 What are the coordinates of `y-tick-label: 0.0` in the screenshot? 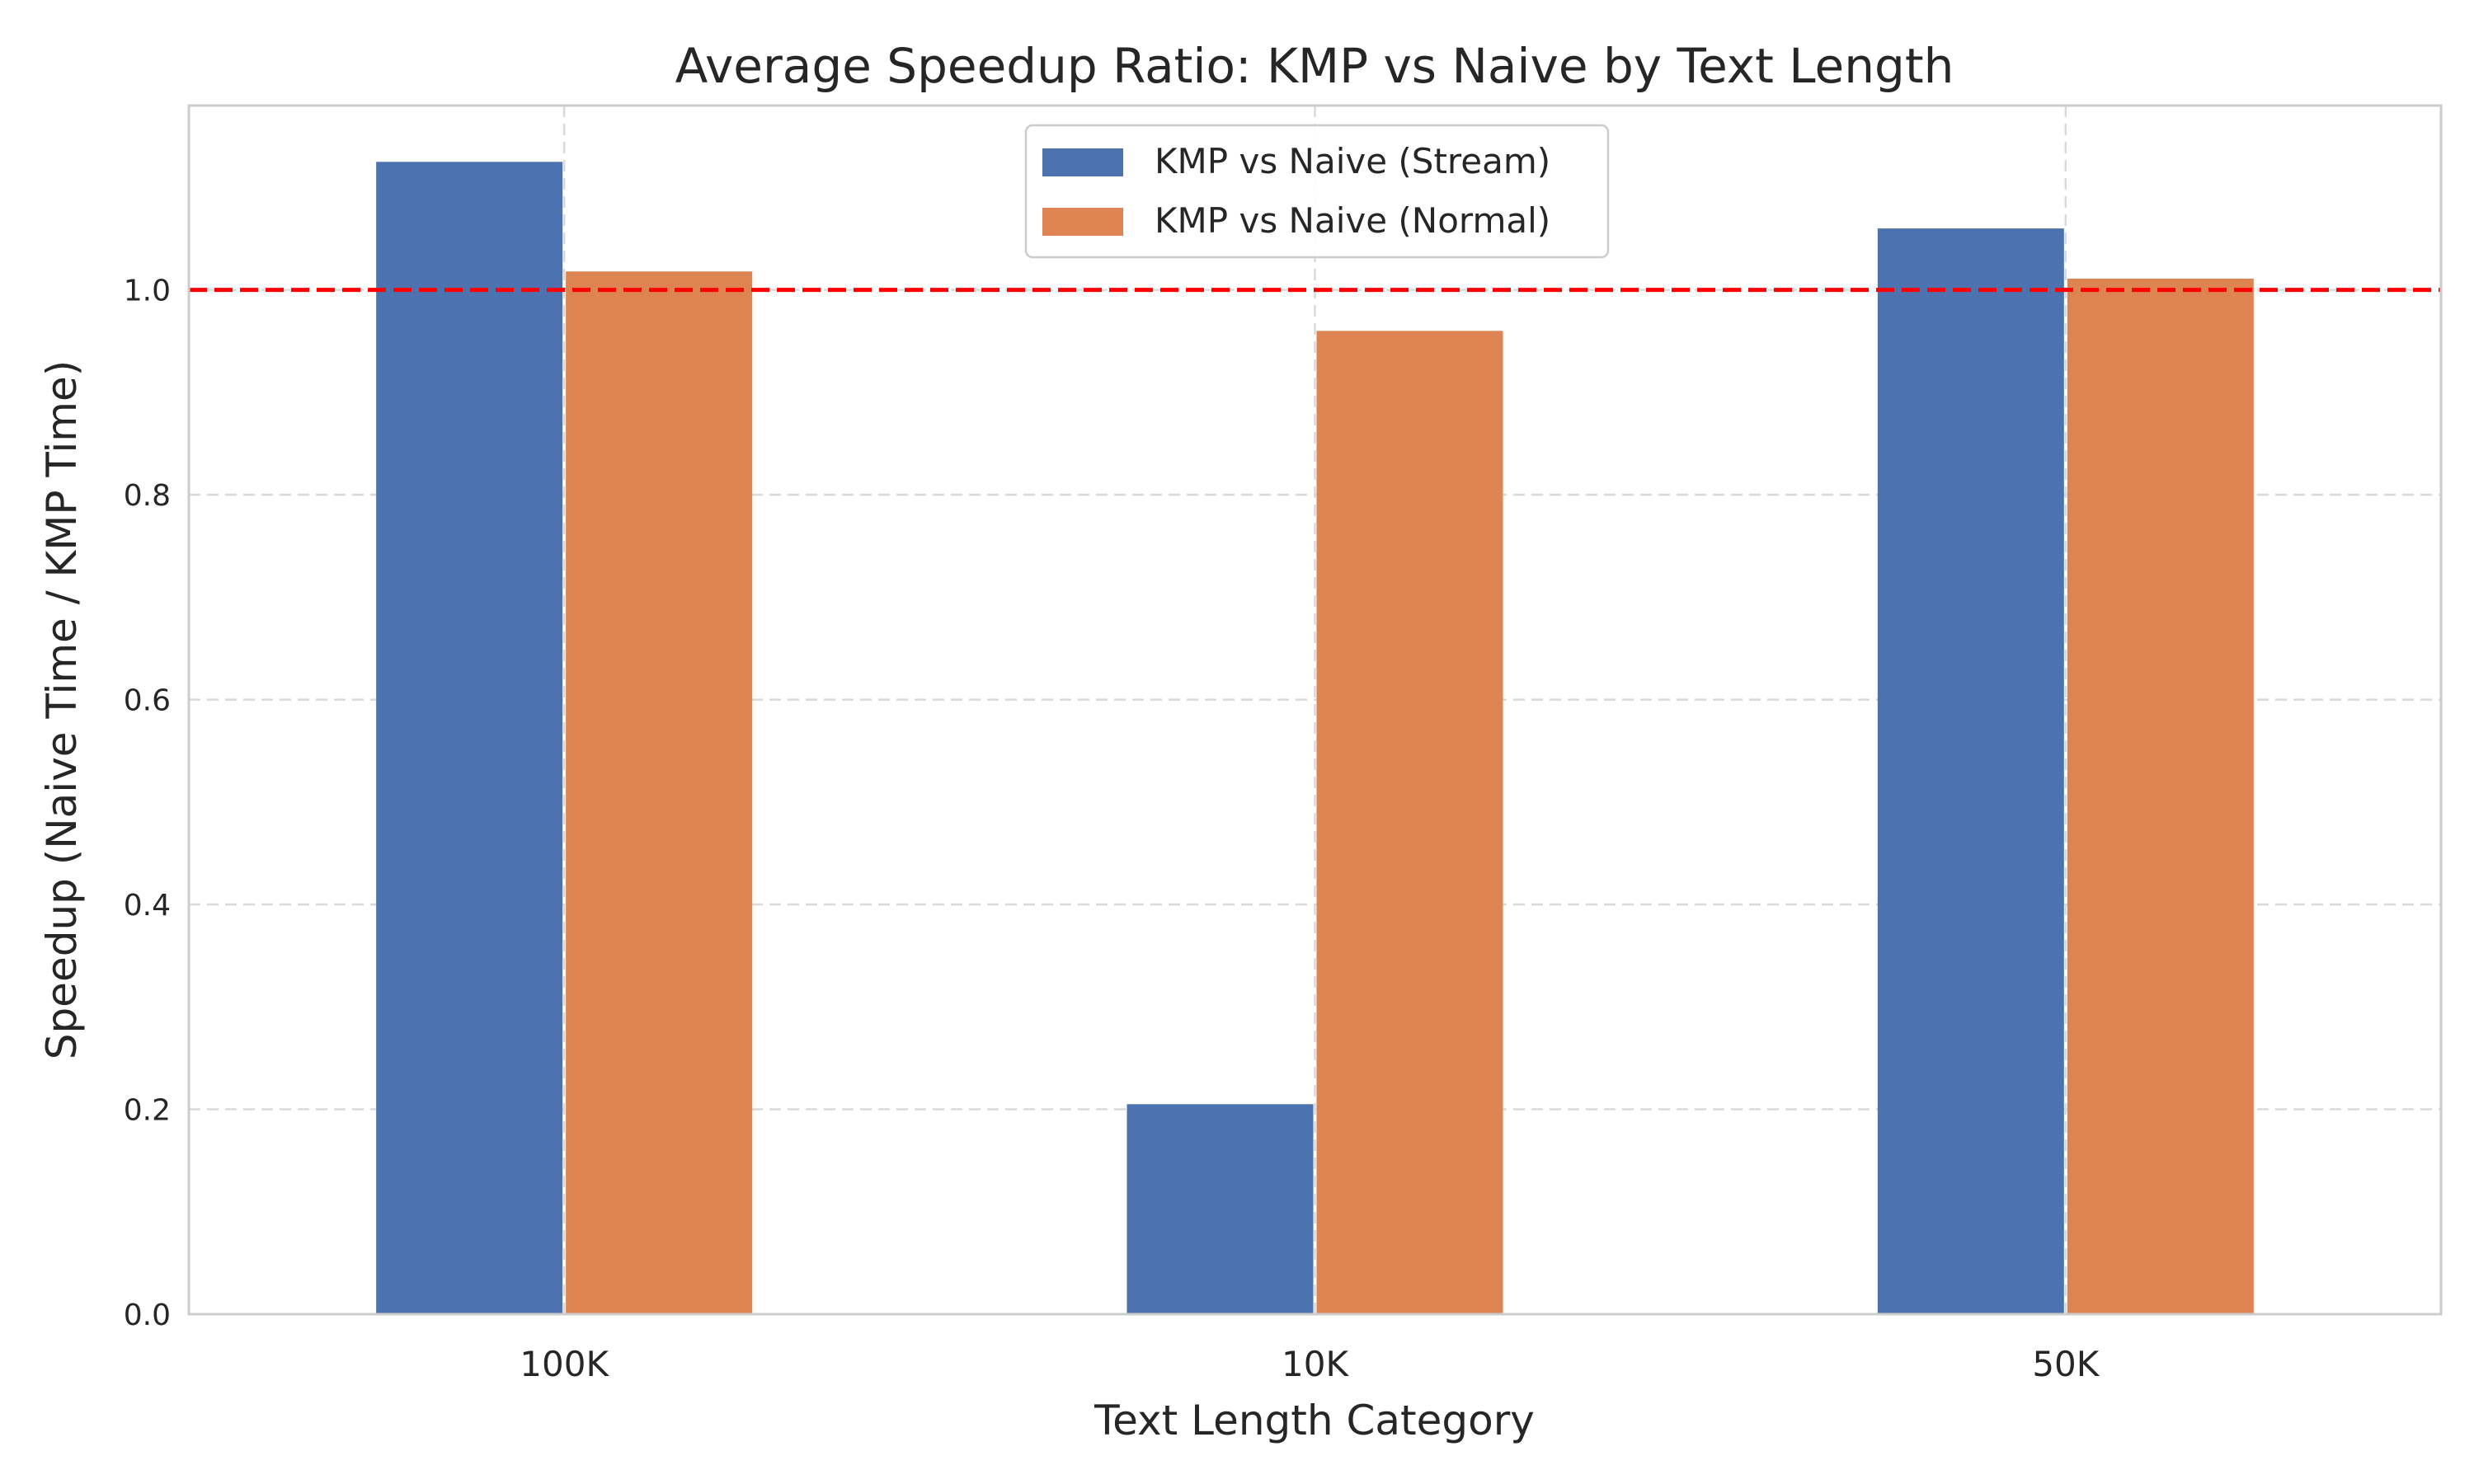 It's located at (147, 1315).